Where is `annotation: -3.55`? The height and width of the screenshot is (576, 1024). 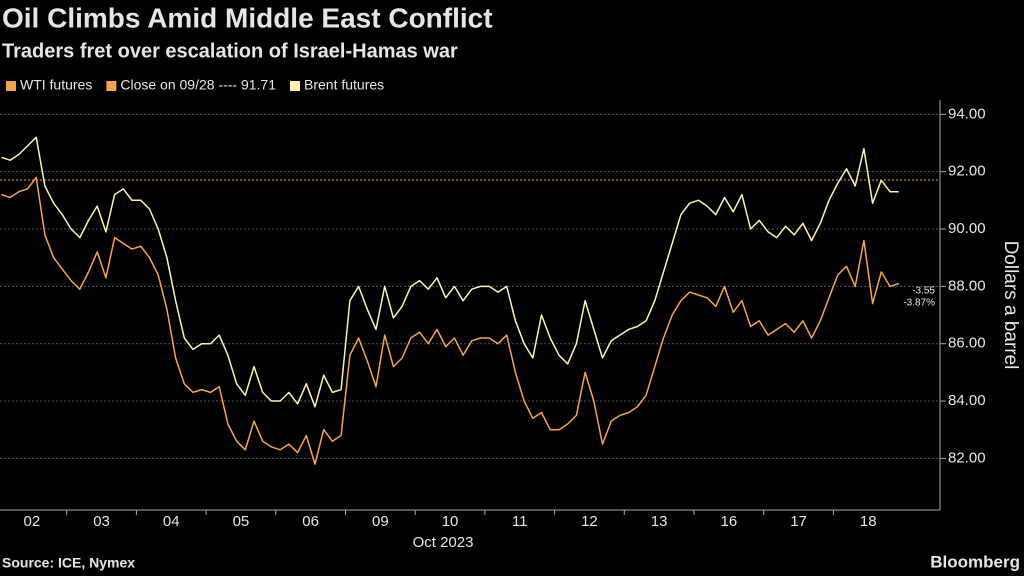
annotation: -3.55 is located at coordinates (923, 291).